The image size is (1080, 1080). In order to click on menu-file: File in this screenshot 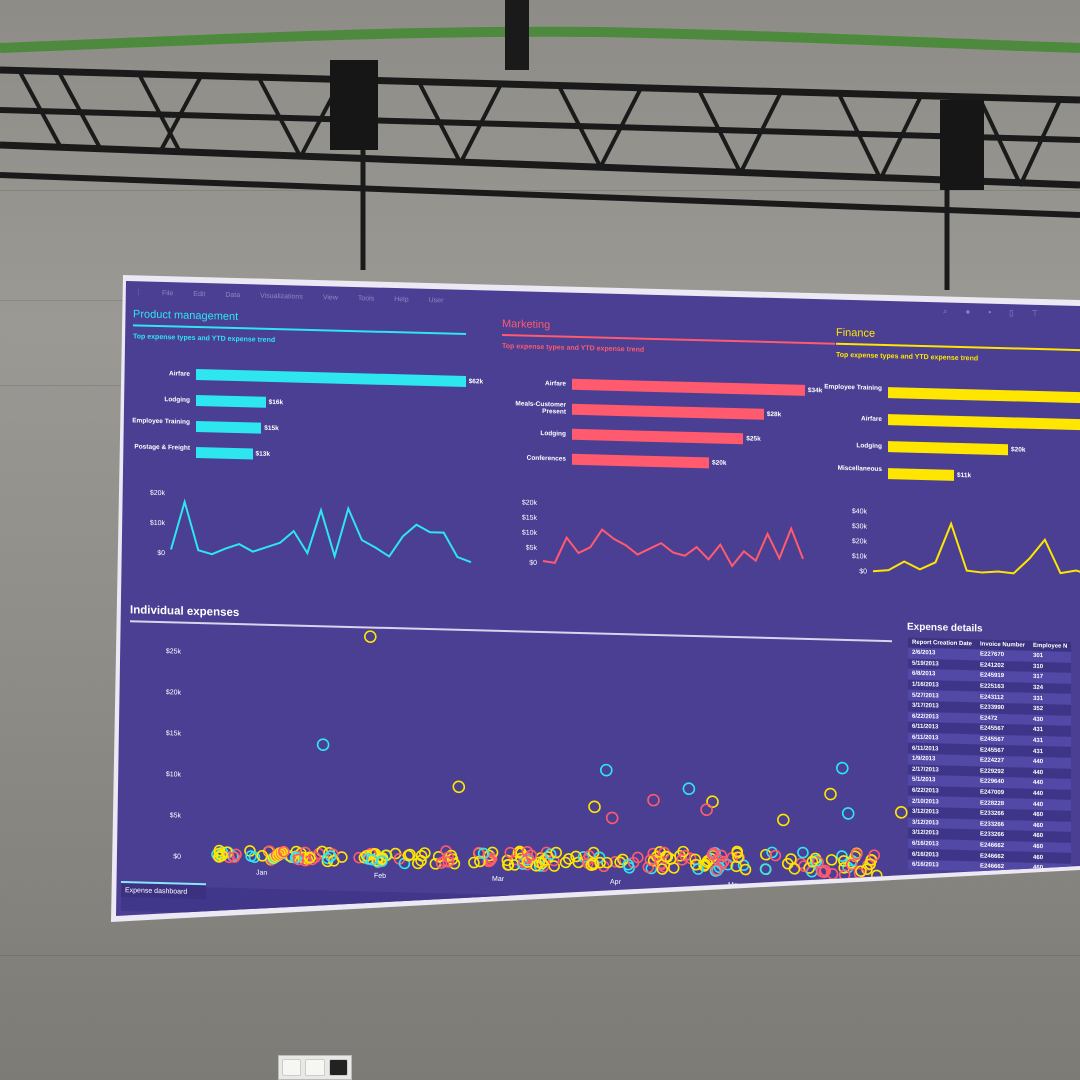, I will do `click(168, 293)`.